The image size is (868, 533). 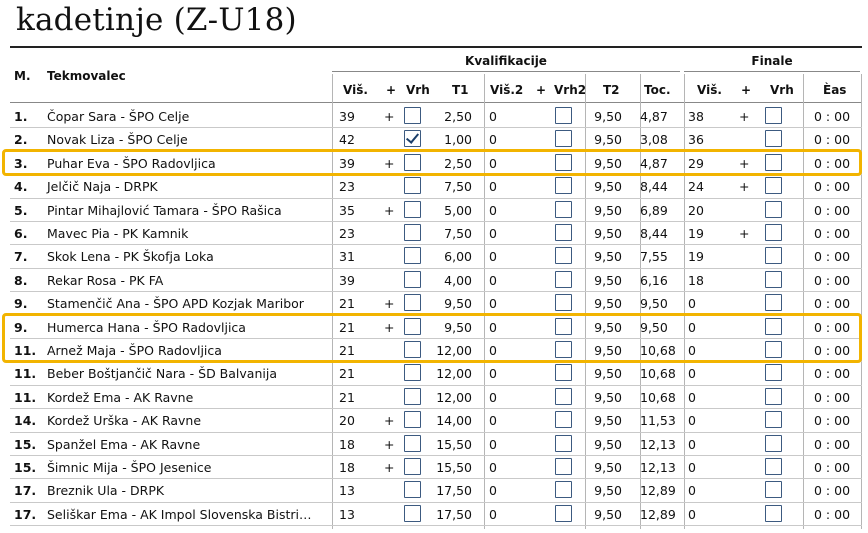 I want to click on cell-t1: 15,50, so click(x=454, y=444).